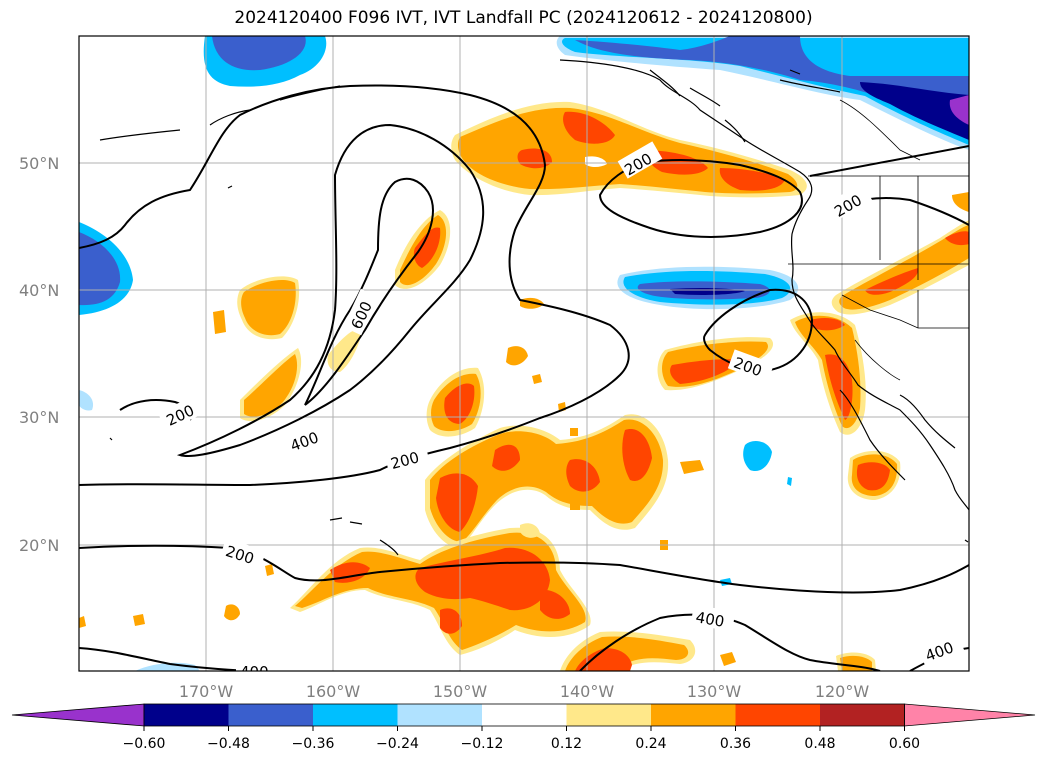 The width and height of the screenshot is (1047, 765). Describe the element at coordinates (39, 354) in the screenshot. I see `latitude-labels: 50°N 40°N 30°N 20°N` at that location.